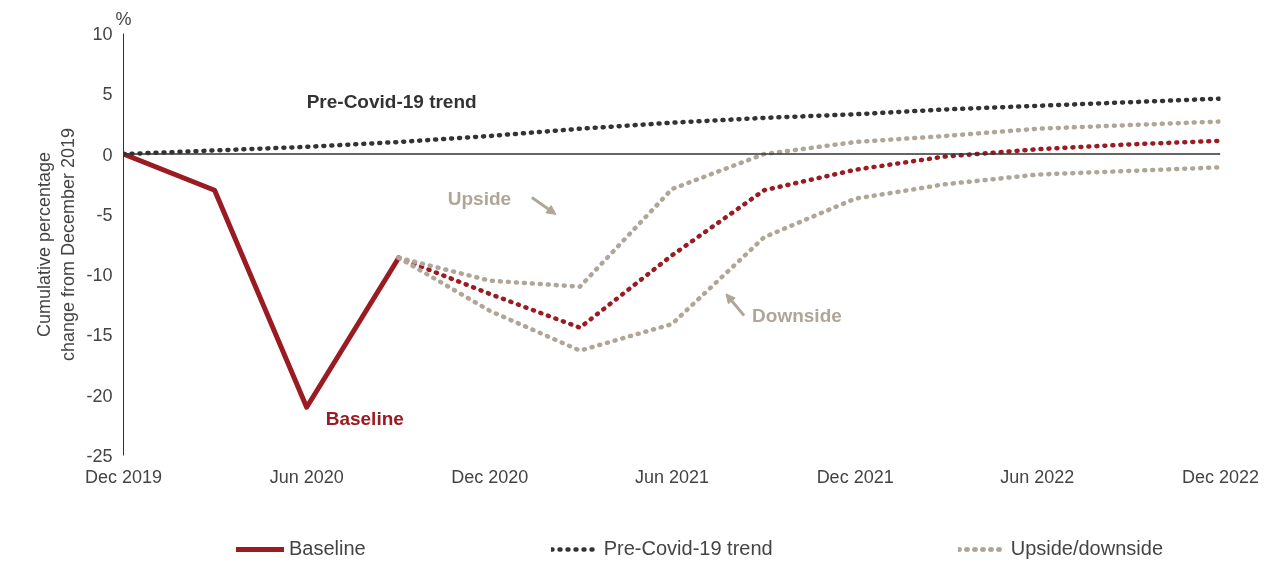  Describe the element at coordinates (391, 101) in the screenshot. I see `annotation: Pre-Covid-19 trend` at that location.